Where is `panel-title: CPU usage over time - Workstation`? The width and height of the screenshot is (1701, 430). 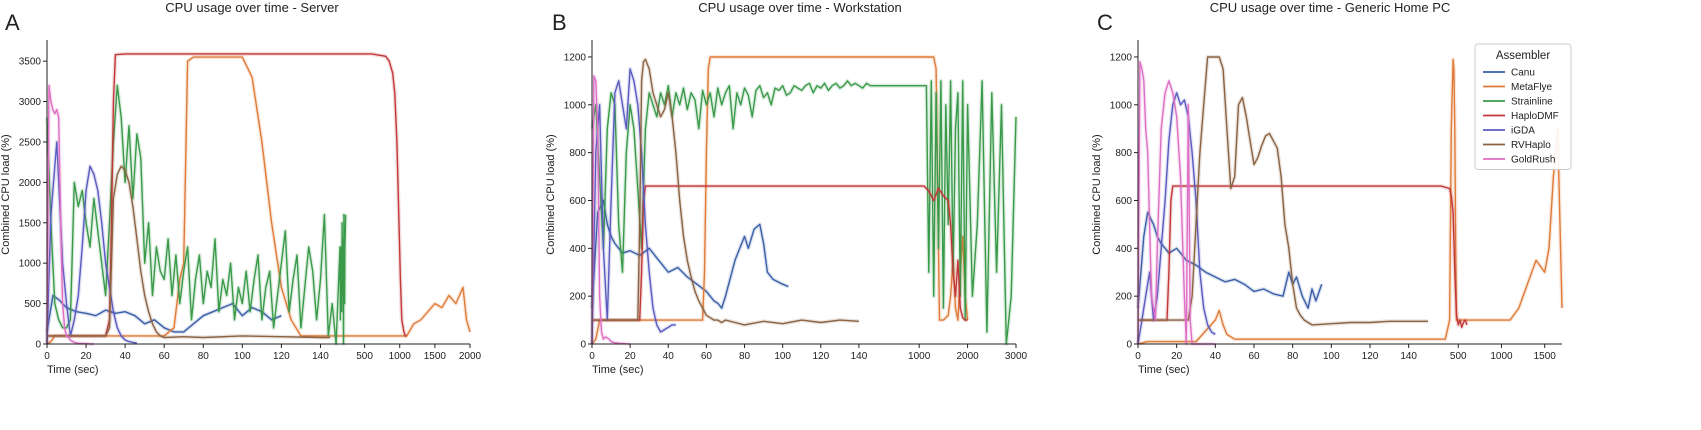
panel-title: CPU usage over time - Workstation is located at coordinates (800, 7).